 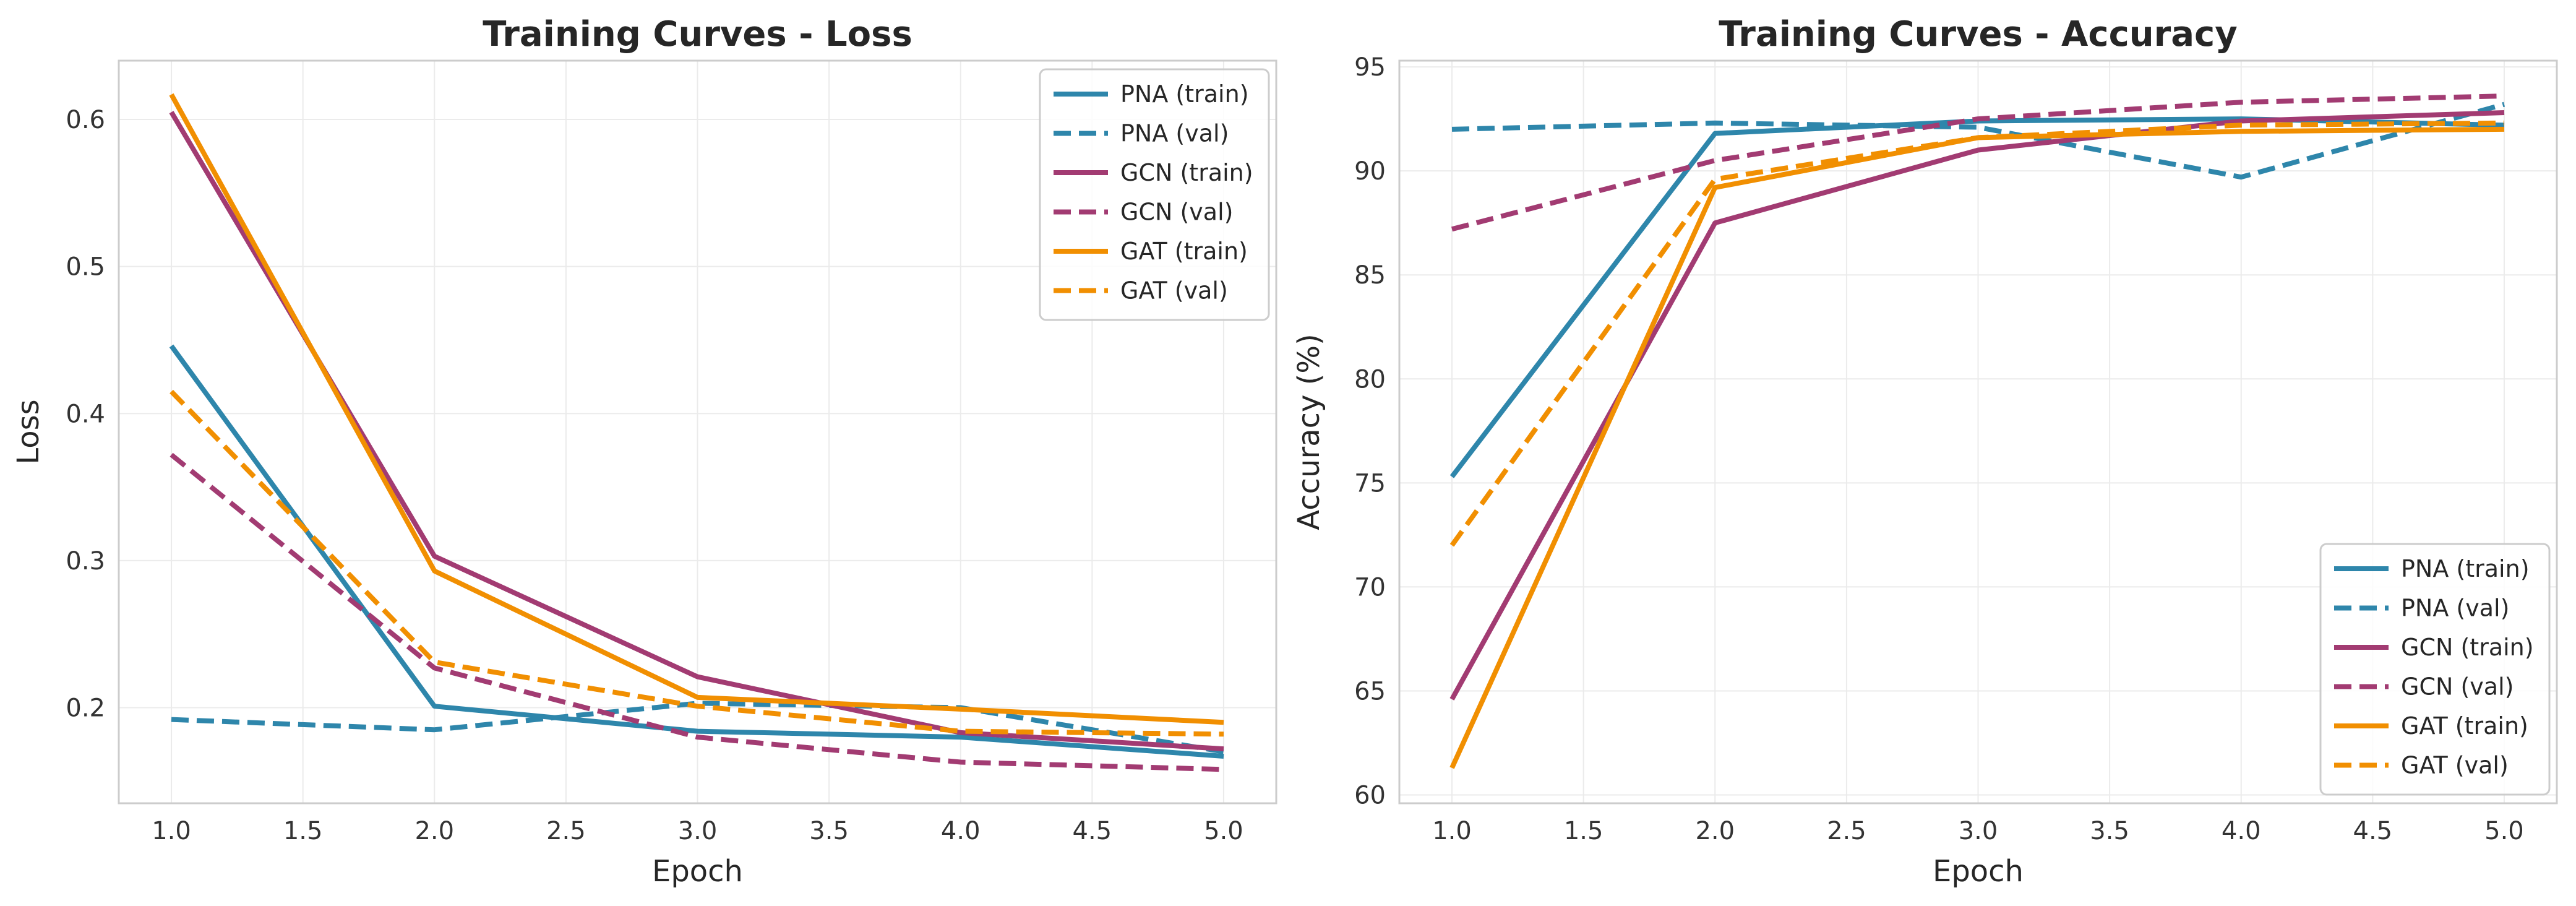 I want to click on y-tick-label: 65, so click(x=1370, y=691).